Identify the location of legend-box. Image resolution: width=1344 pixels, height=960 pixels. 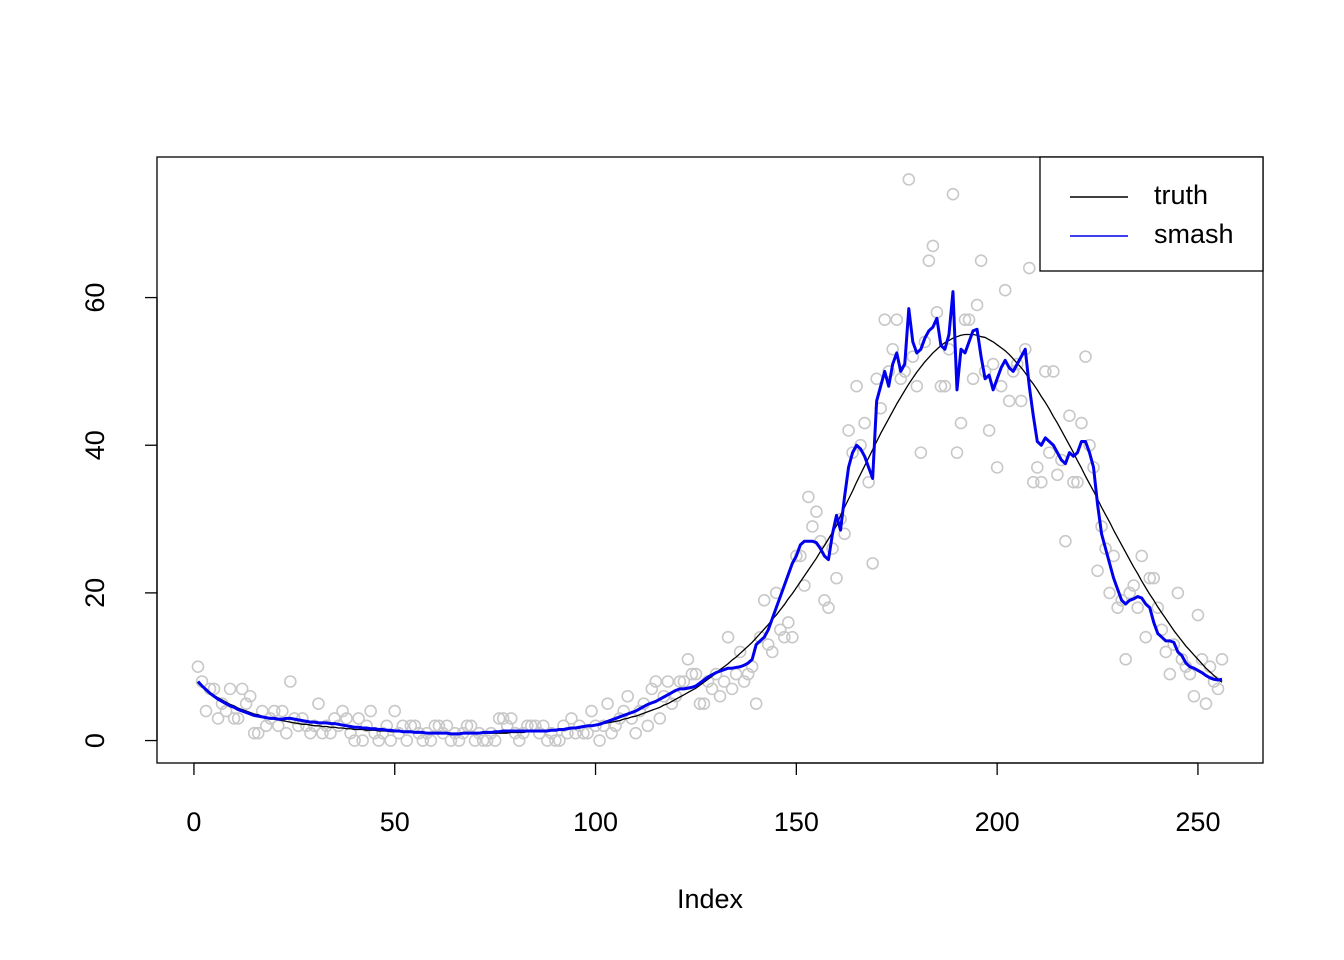
(1151, 214).